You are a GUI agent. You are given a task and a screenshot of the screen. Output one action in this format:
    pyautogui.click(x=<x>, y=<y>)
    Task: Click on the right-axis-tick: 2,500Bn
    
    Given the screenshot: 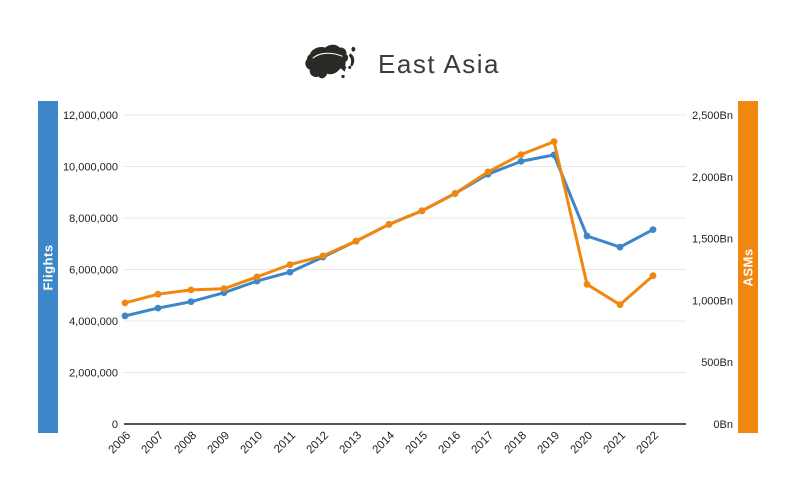 What is the action you would take?
    pyautogui.click(x=712, y=116)
    